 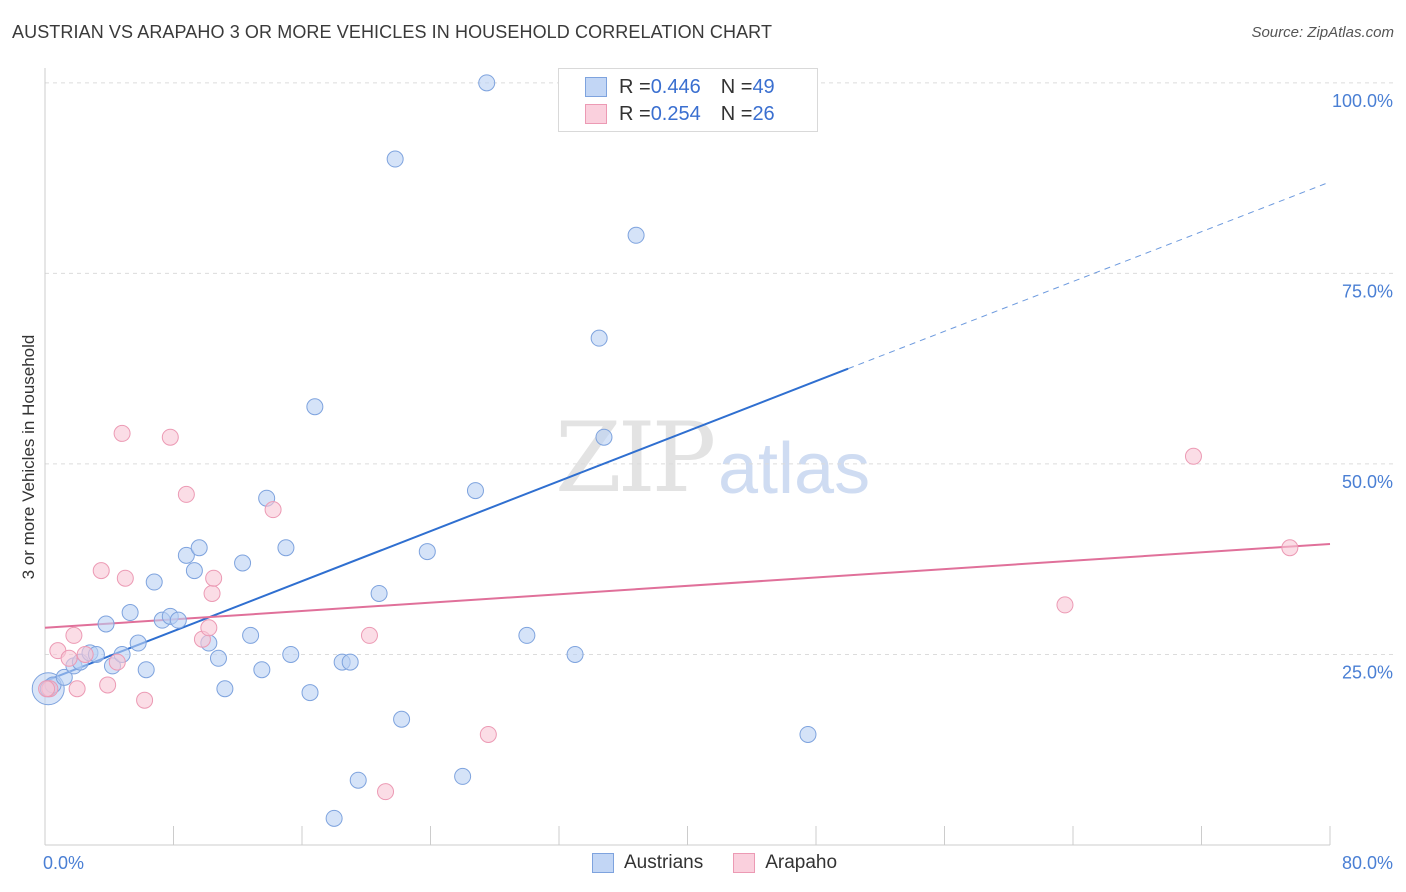 What do you see at coordinates (28, 457) in the screenshot?
I see `y-axis-title: 3 or more Vehicles in Household` at bounding box center [28, 457].